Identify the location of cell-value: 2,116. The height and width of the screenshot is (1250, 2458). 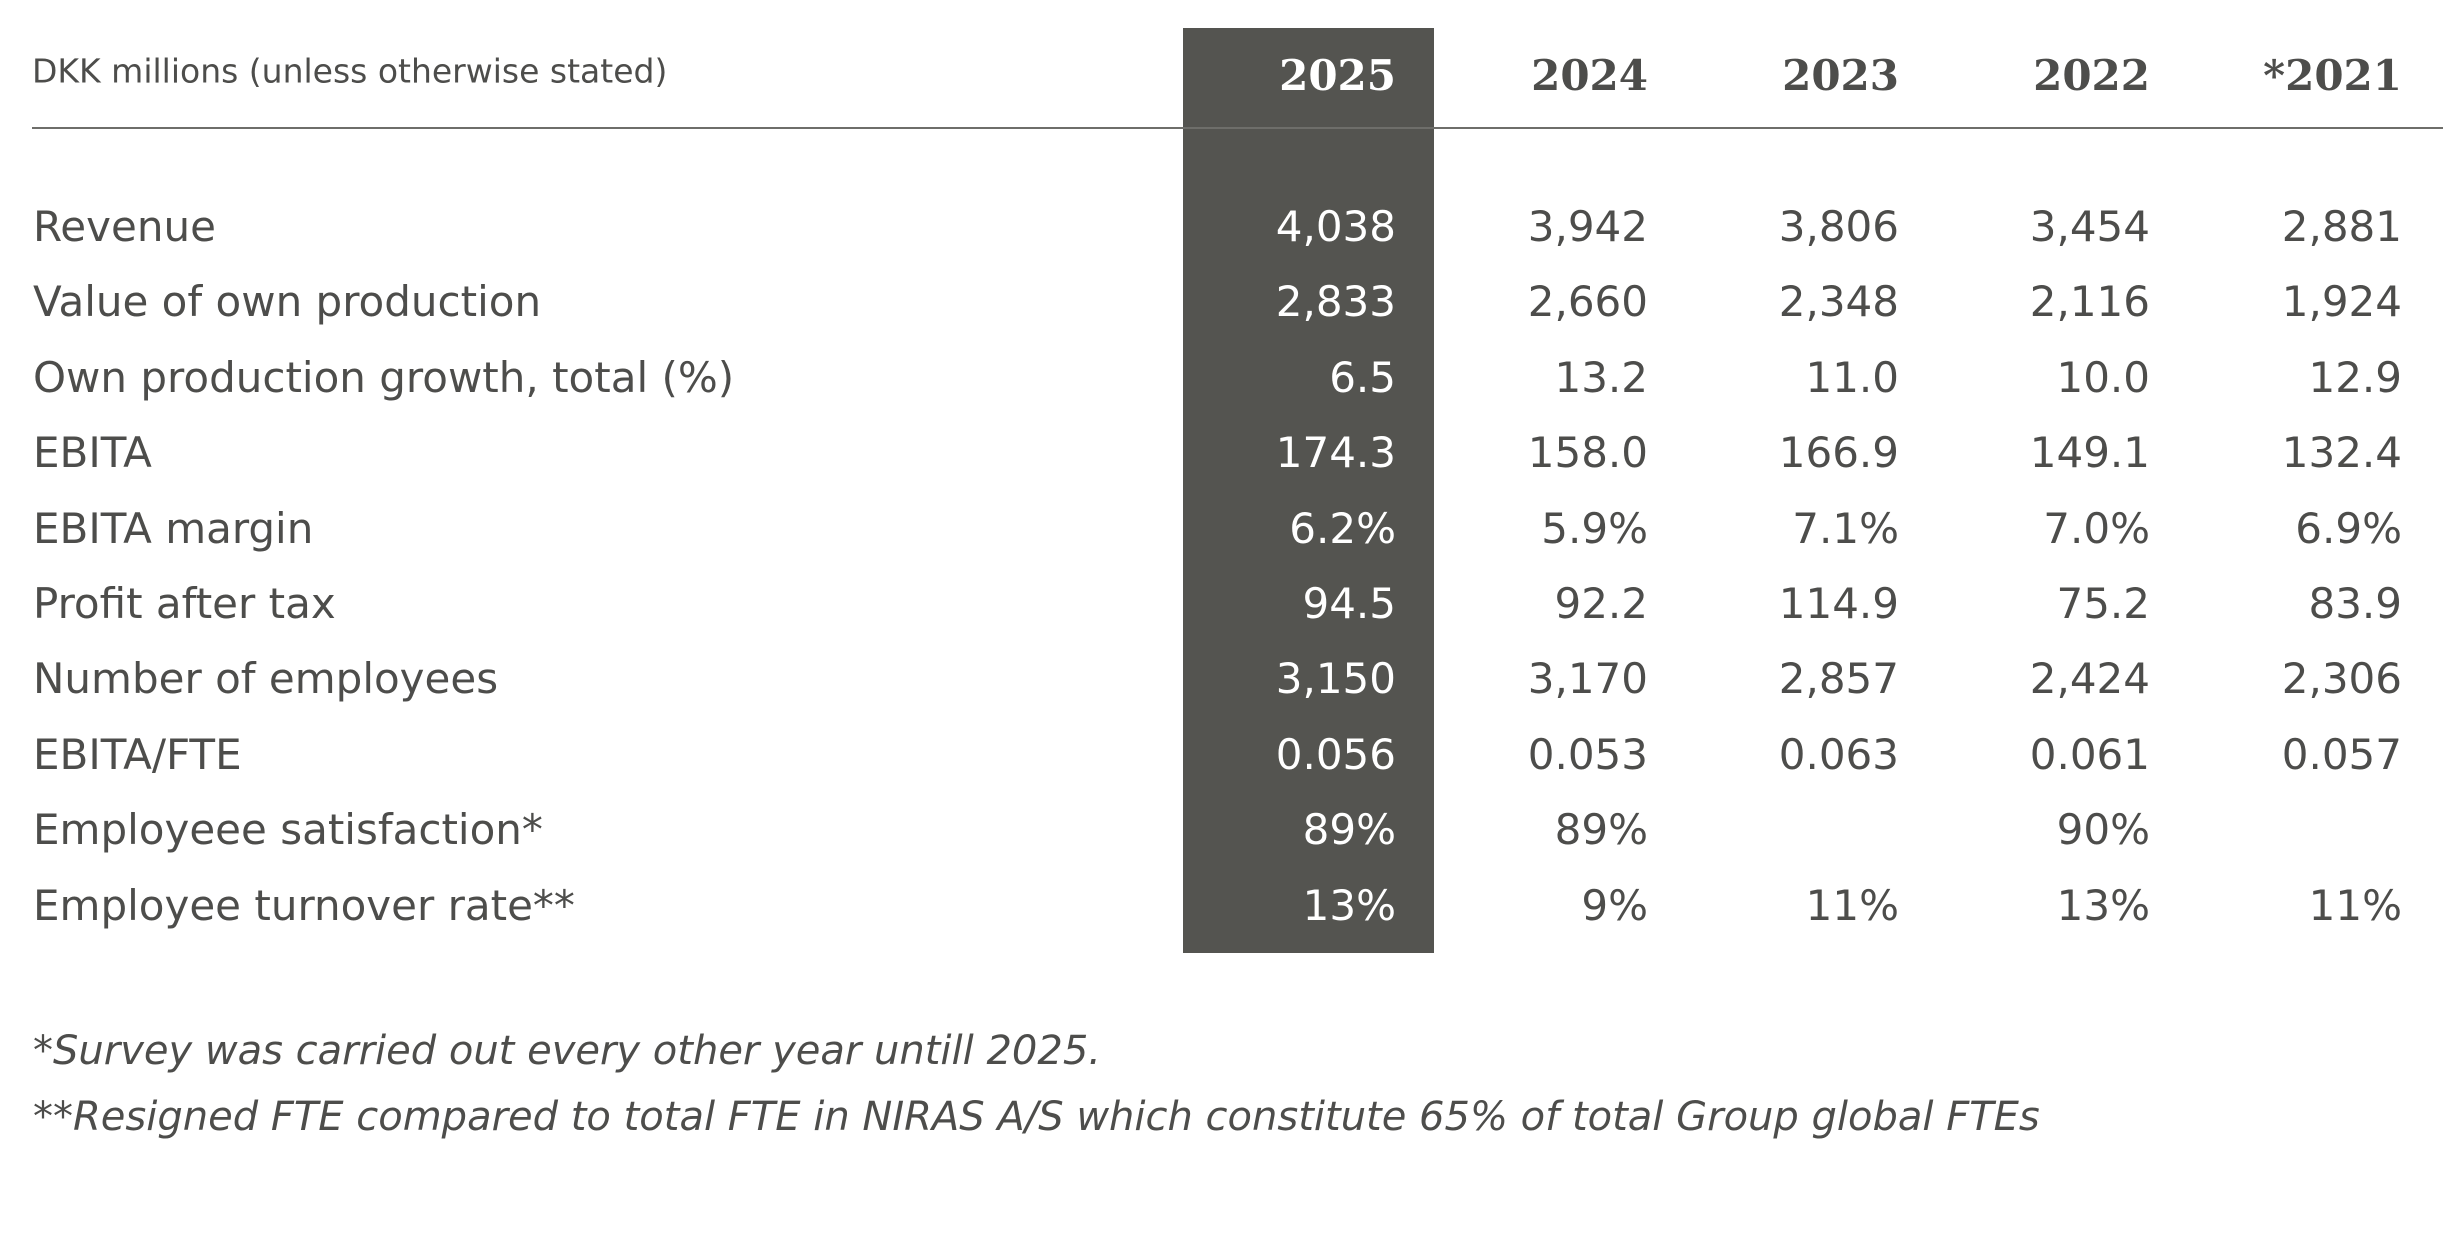
(2089, 302).